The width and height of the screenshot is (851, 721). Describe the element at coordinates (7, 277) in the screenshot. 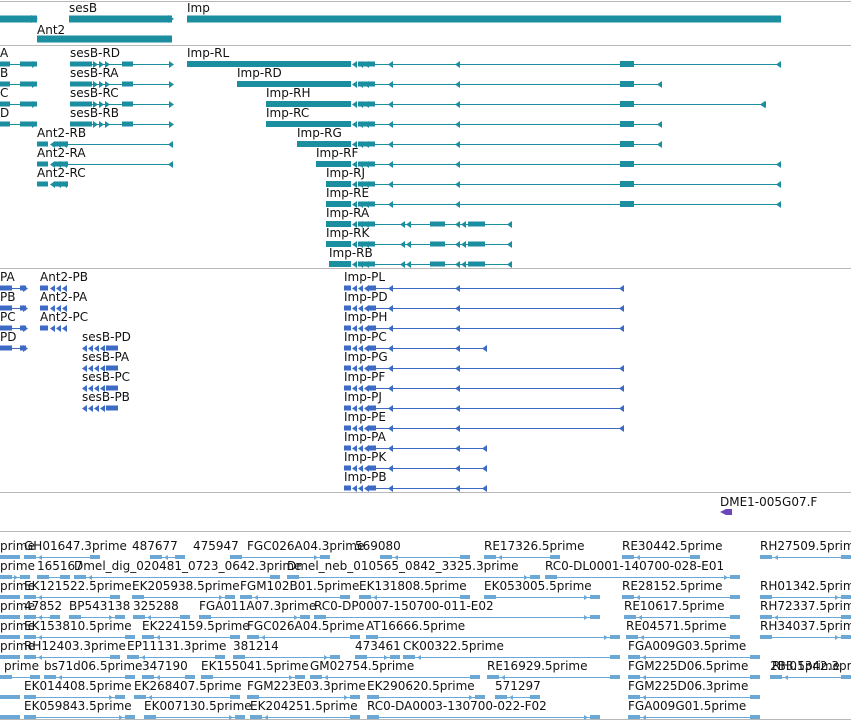

I see `protein-label: PA` at that location.